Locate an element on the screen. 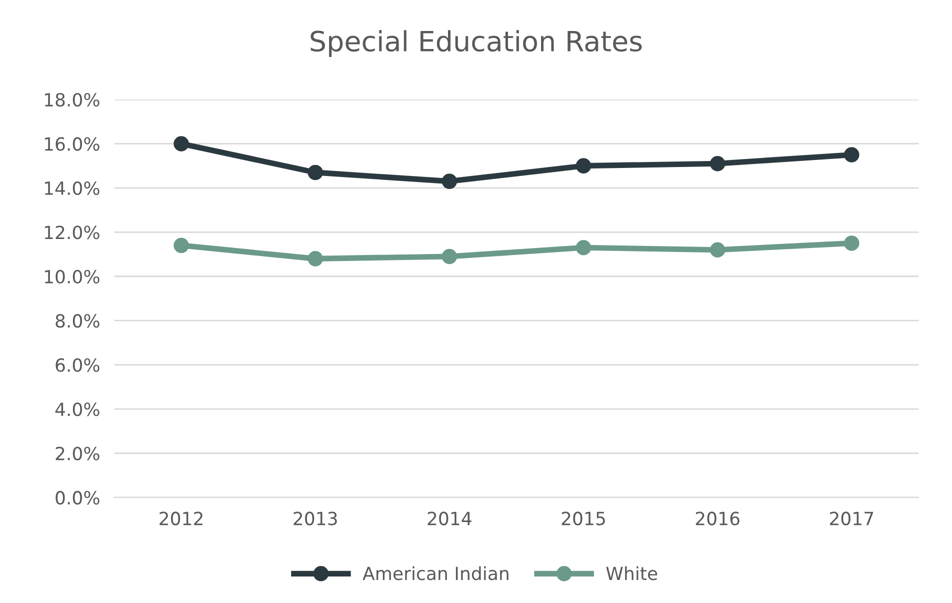 This screenshot has height=603, width=952. x-tick-label: 2015 is located at coordinates (583, 519).